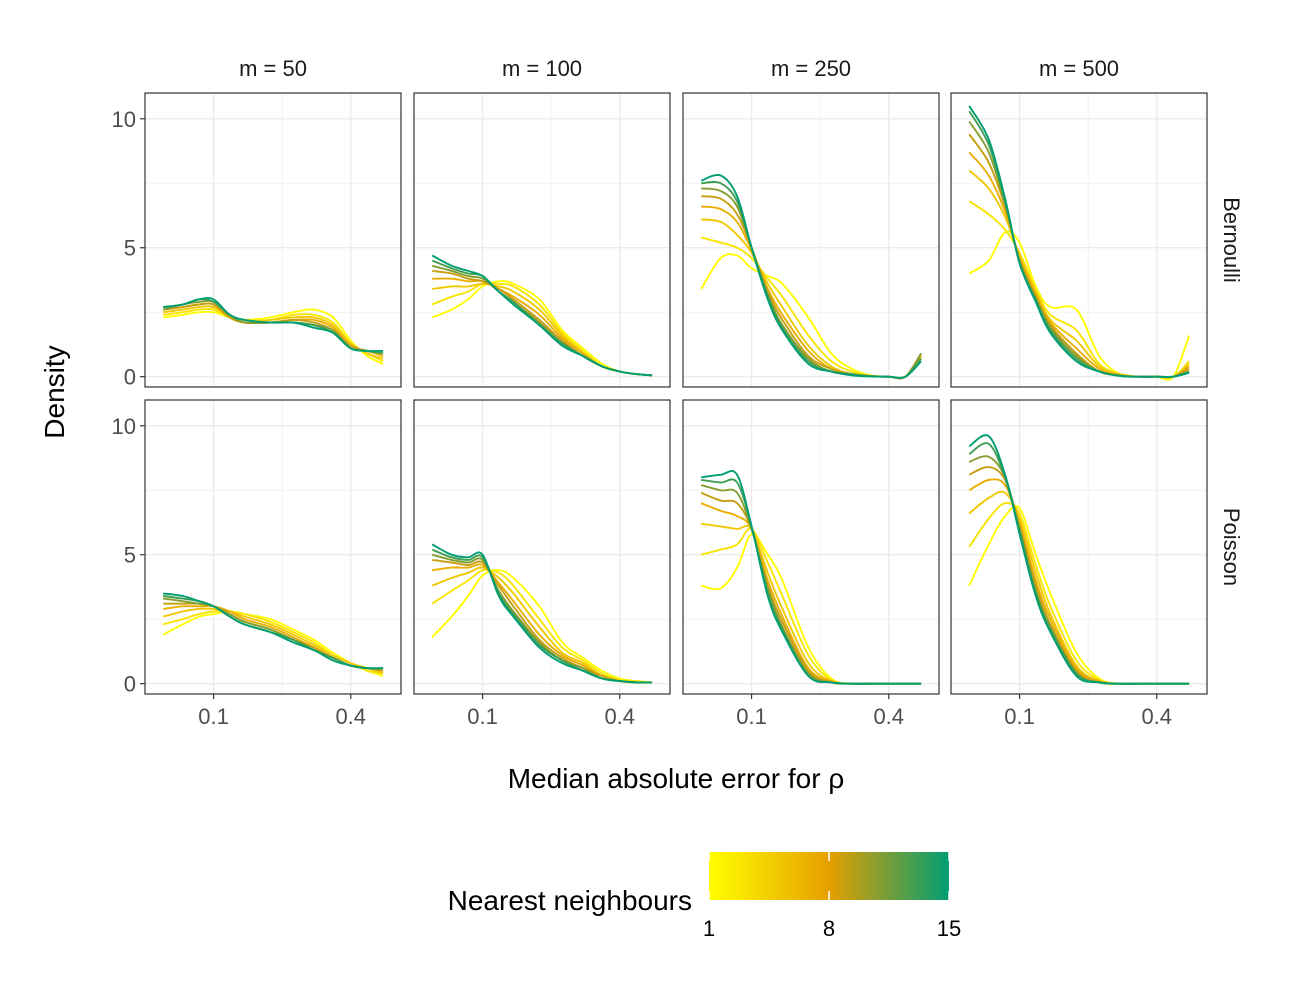 The height and width of the screenshot is (1000, 1300). Describe the element at coordinates (829, 928) in the screenshot. I see `legend-tick-label: 8` at that location.